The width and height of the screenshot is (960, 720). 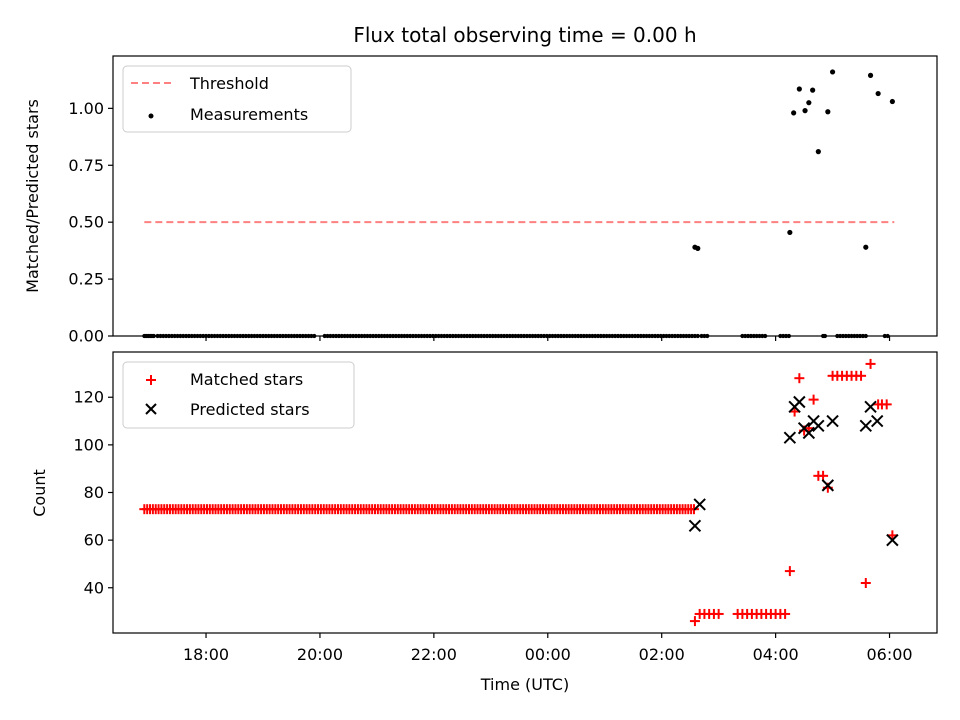 What do you see at coordinates (662, 654) in the screenshot?
I see `bottom-x-tick-label: 02:00` at bounding box center [662, 654].